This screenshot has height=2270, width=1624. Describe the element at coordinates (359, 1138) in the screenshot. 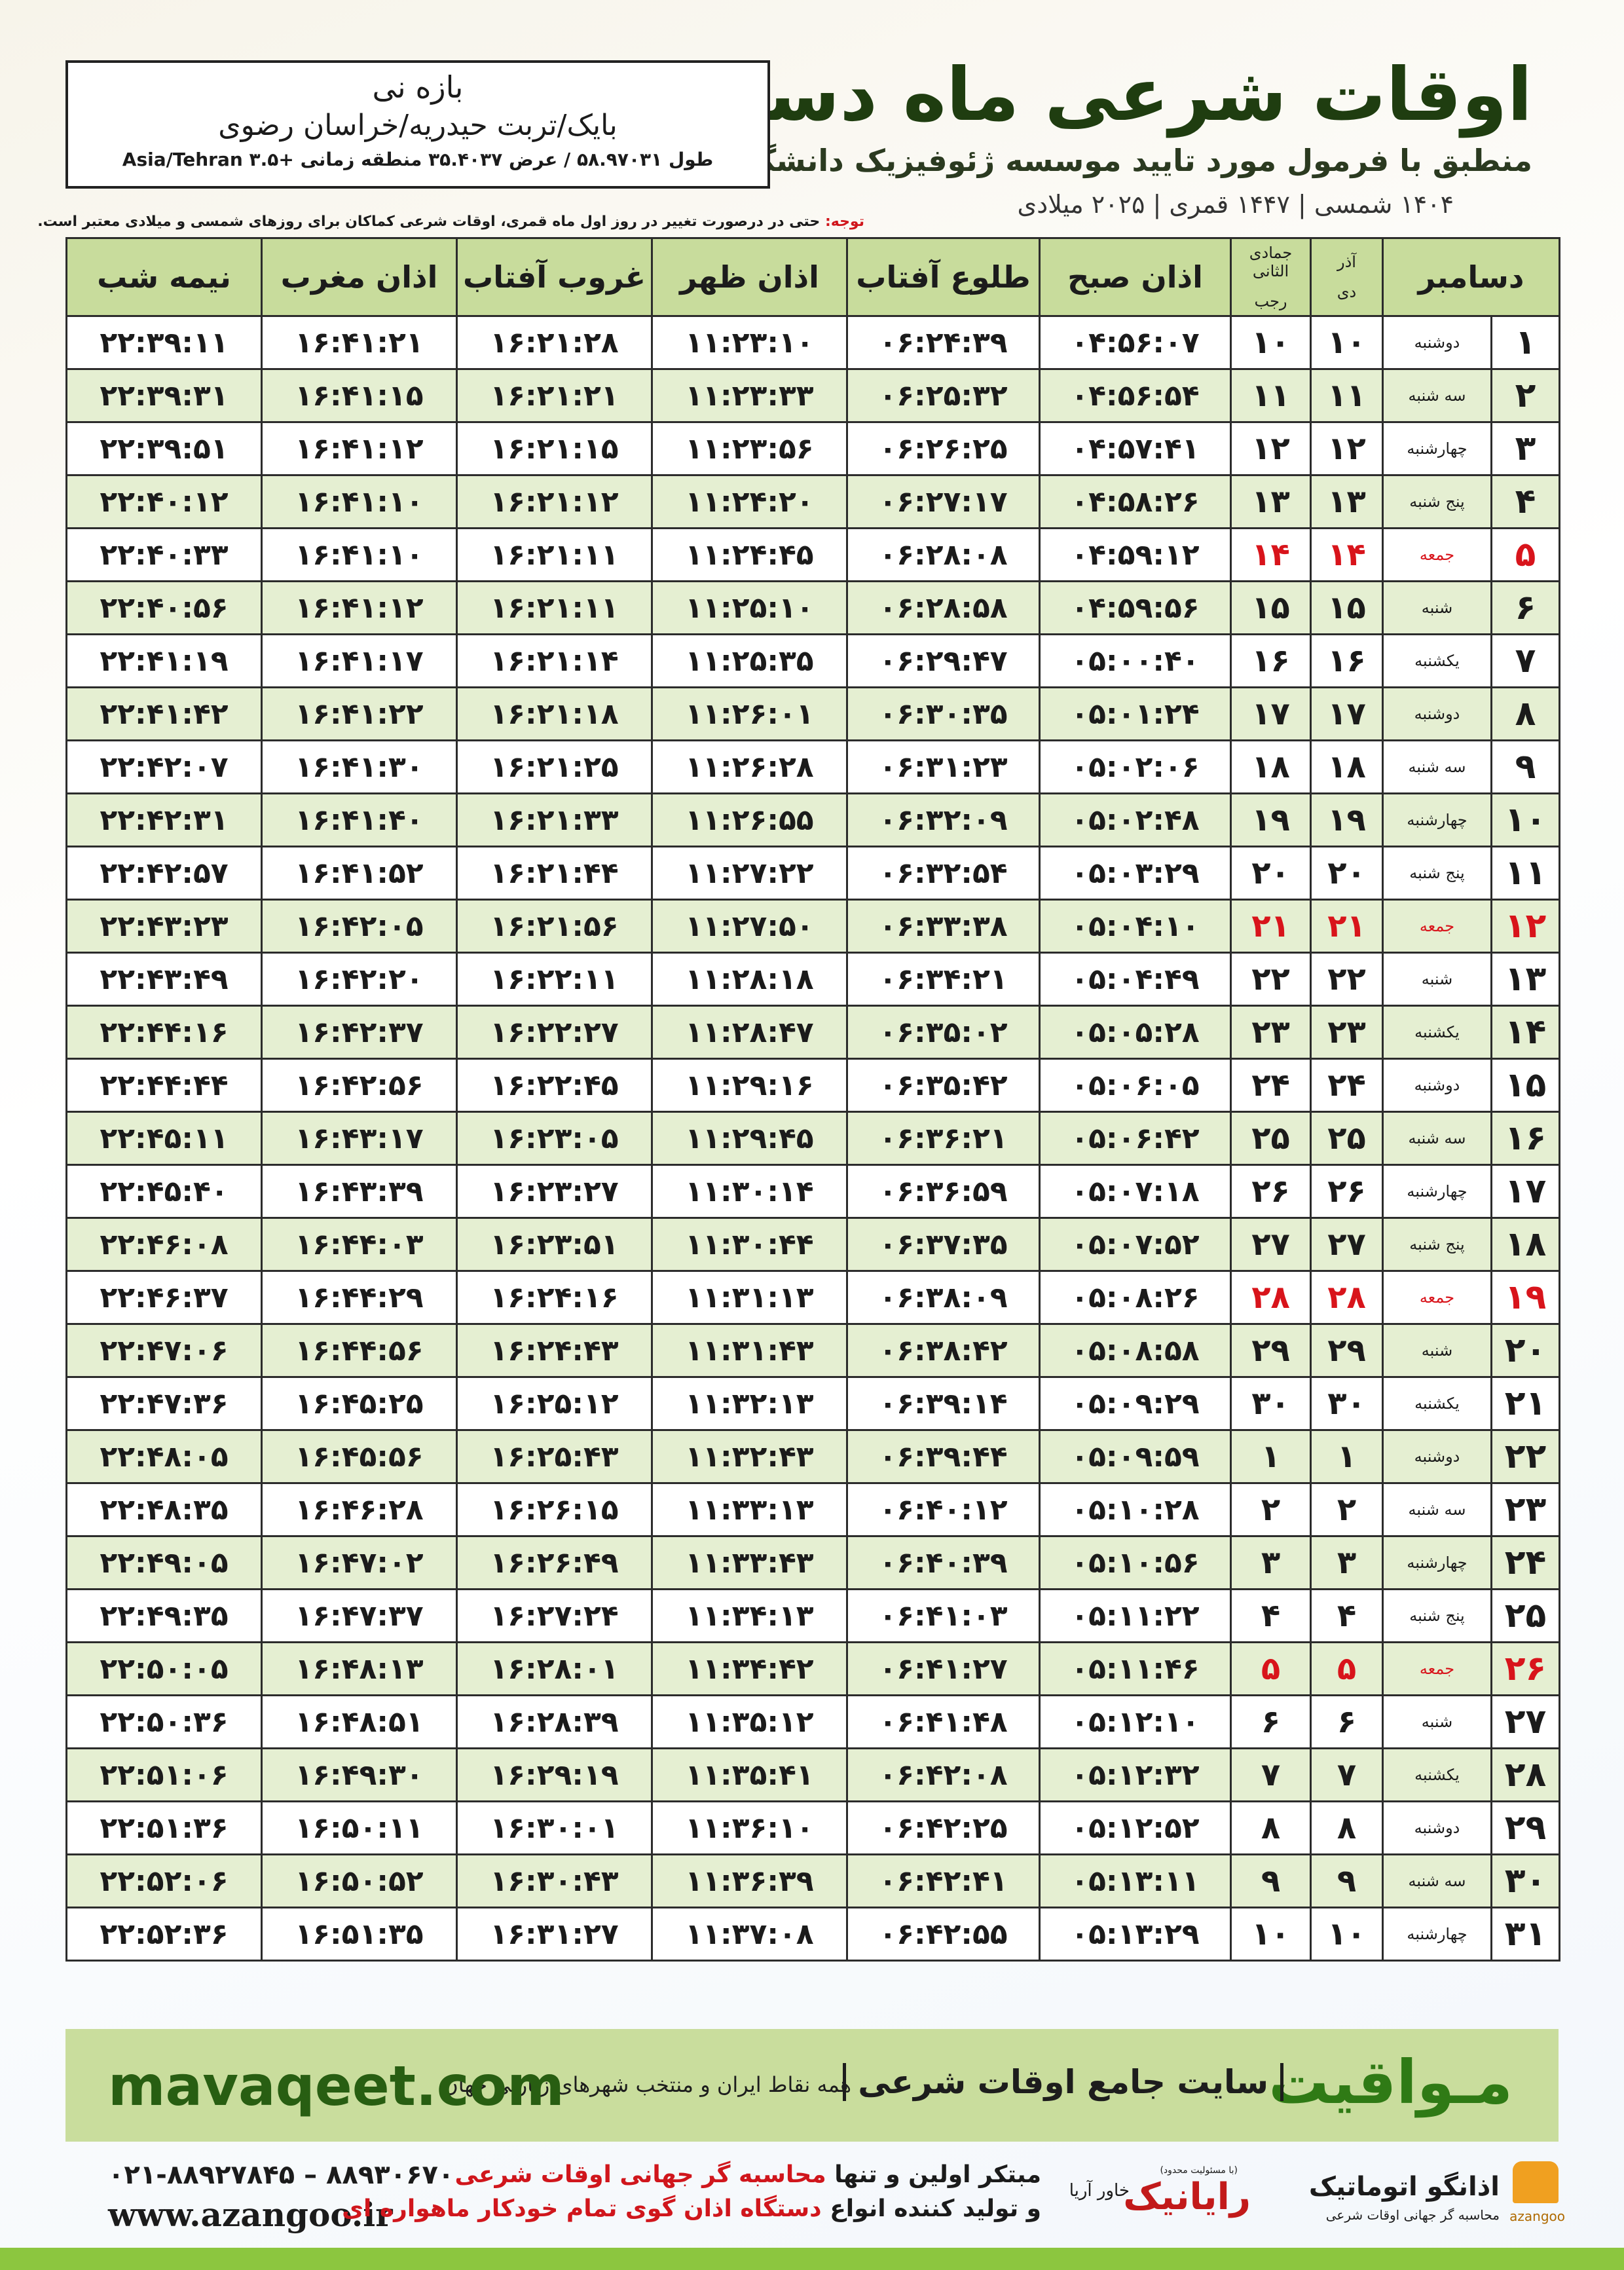

I see `maghrib: ۱۶:۴۳:۱۷` at that location.